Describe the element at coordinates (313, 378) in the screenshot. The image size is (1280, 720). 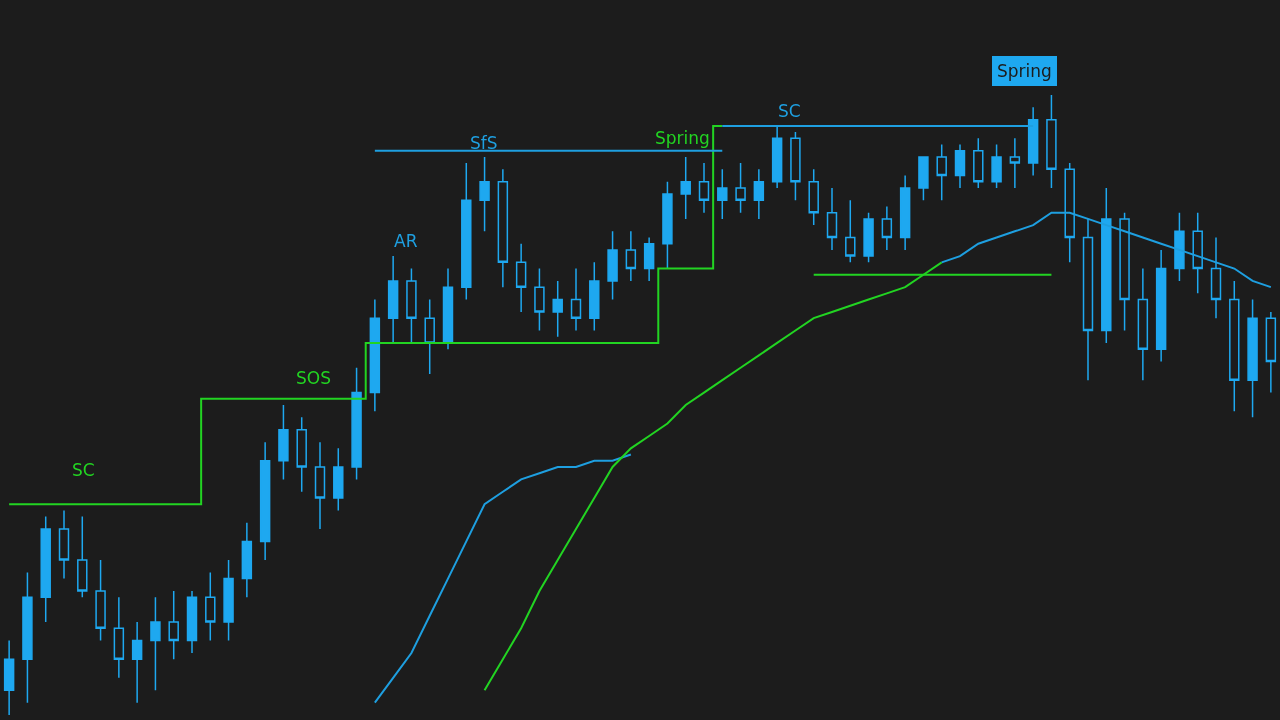
I see `annotation: SOS` at that location.